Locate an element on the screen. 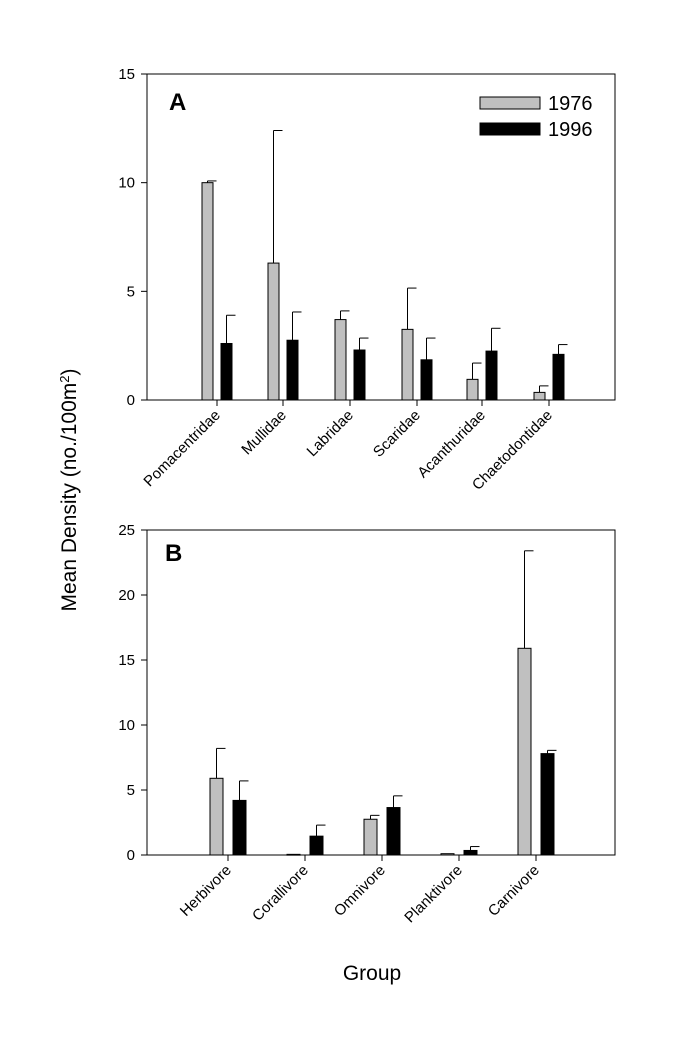 The height and width of the screenshot is (1037, 688). panel-b-category-label: Planktivore is located at coordinates (433, 894).